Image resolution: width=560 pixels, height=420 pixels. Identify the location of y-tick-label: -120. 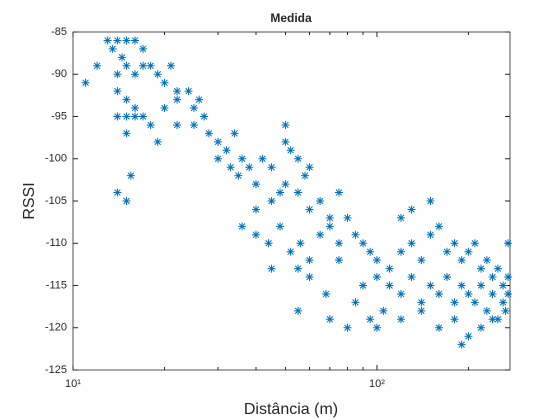
(56, 328).